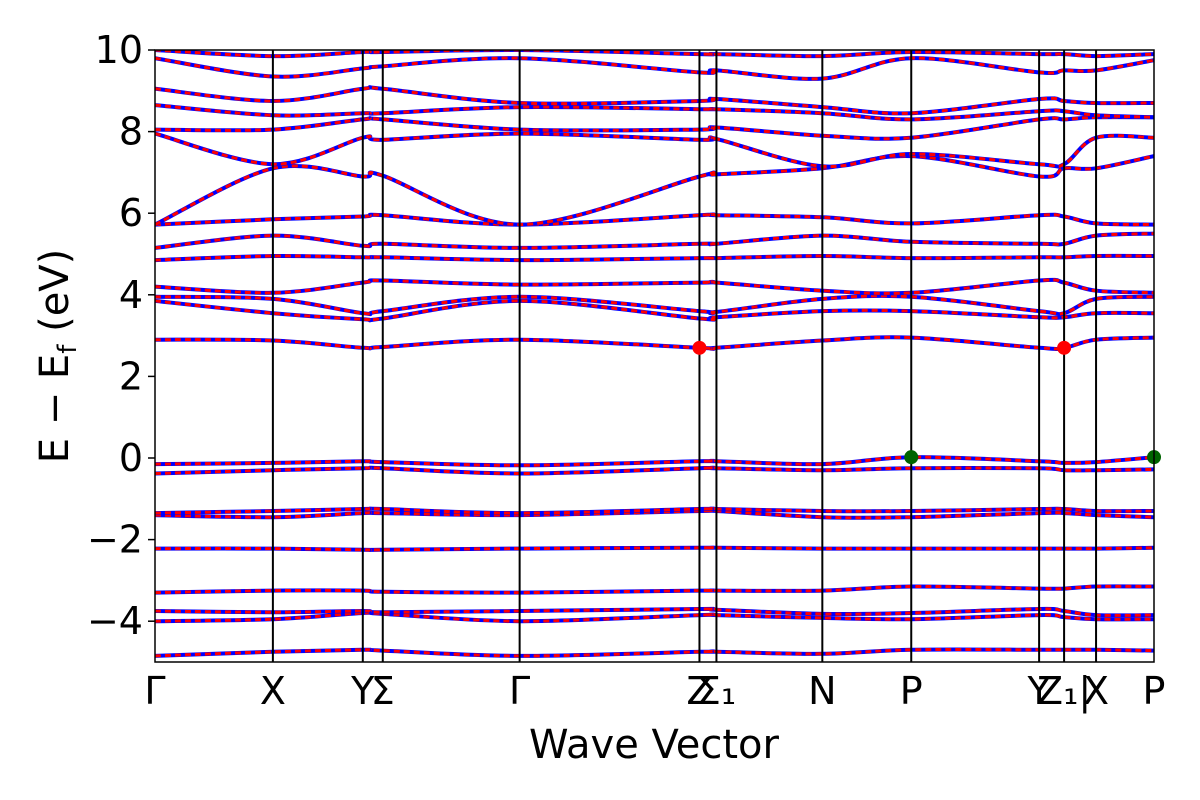 This screenshot has width=1200, height=800. What do you see at coordinates (115, 540) in the screenshot?
I see `y-tick-label-1: −2` at bounding box center [115, 540].